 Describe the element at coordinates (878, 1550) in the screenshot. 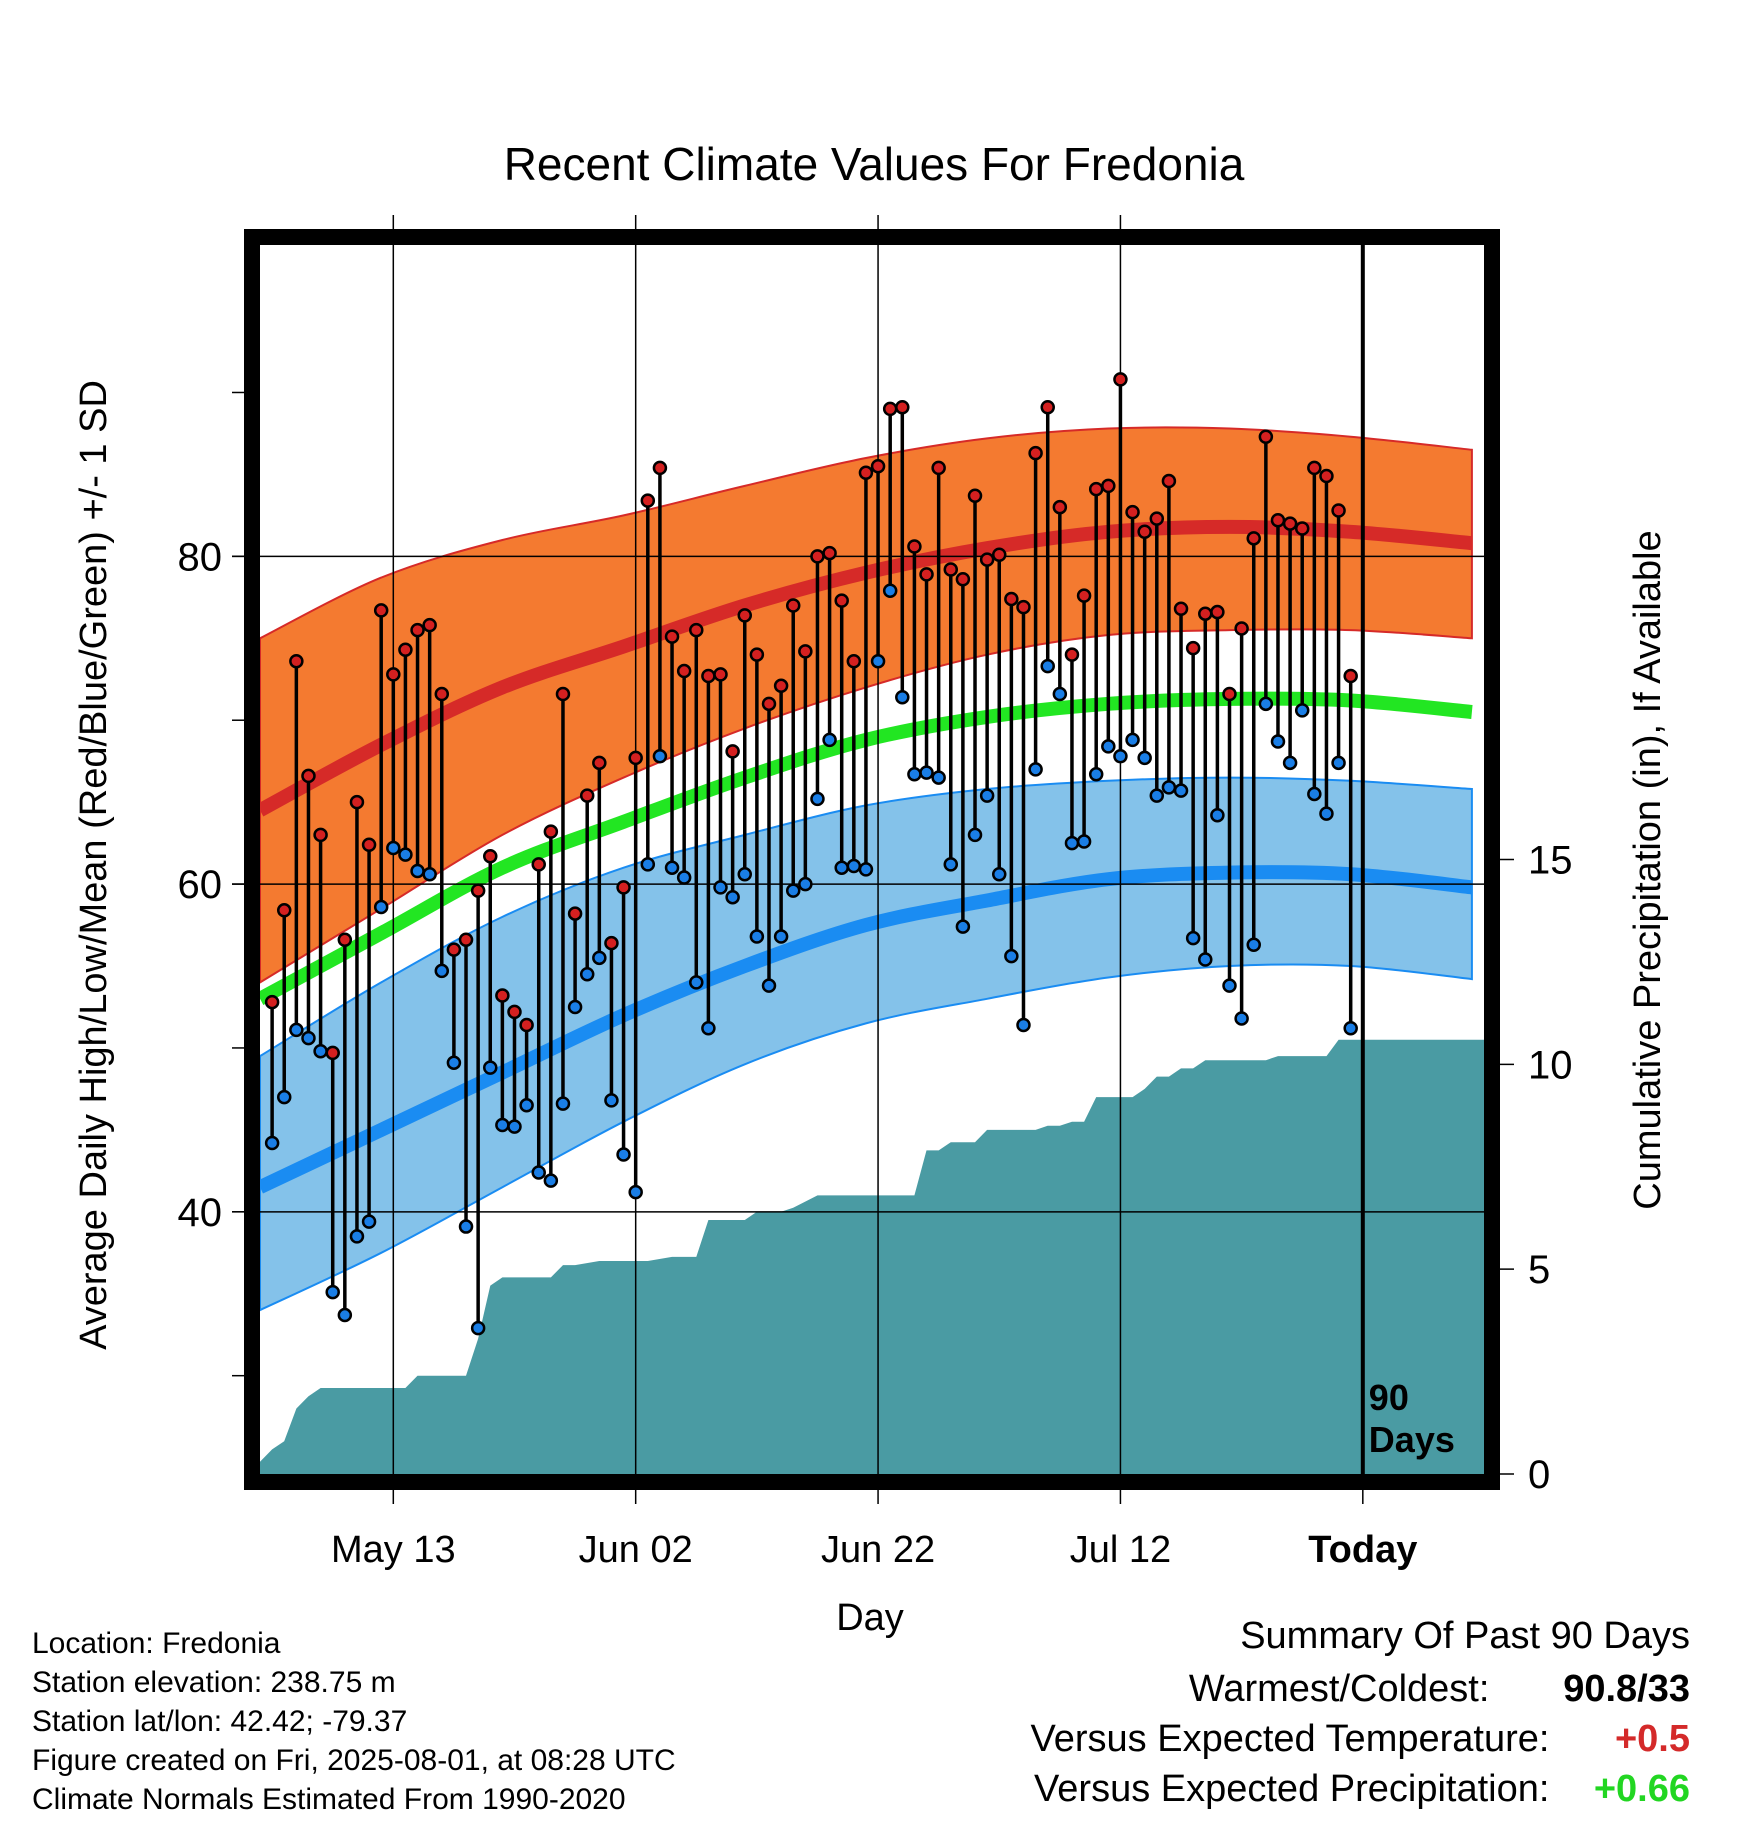

I see `x-tick-label: Jun 22` at that location.